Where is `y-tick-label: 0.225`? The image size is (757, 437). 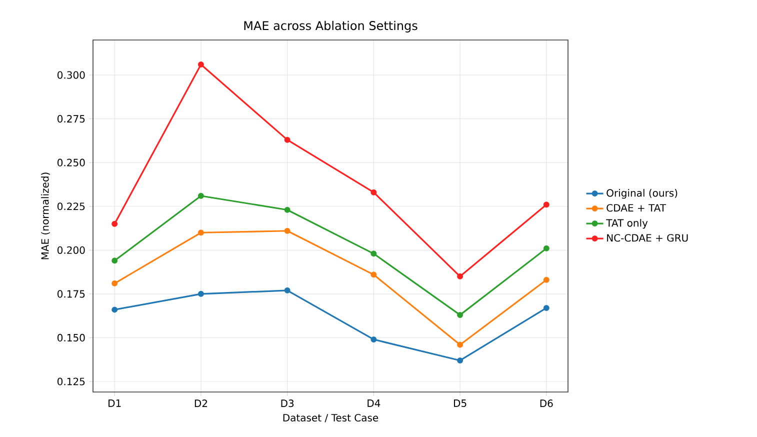
y-tick-label: 0.225 is located at coordinates (71, 206).